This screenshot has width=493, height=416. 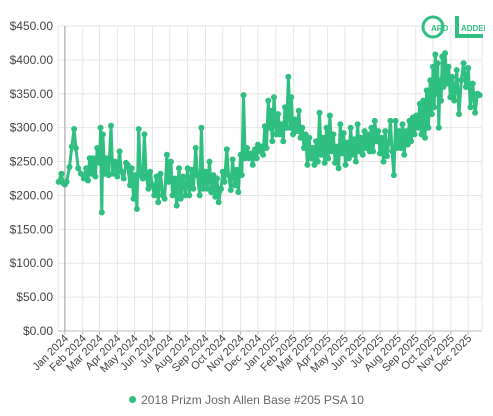 What do you see at coordinates (252, 400) in the screenshot?
I see `legend-label: 2018 Prizm Josh Allen Base #205 PSA 10` at bounding box center [252, 400].